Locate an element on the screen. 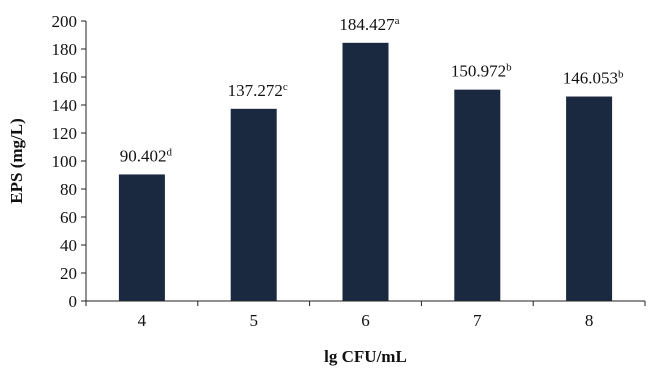 Image resolution: width=656 pixels, height=370 pixels. y-axis-title: EPS (mg/L) is located at coordinates (16, 160).